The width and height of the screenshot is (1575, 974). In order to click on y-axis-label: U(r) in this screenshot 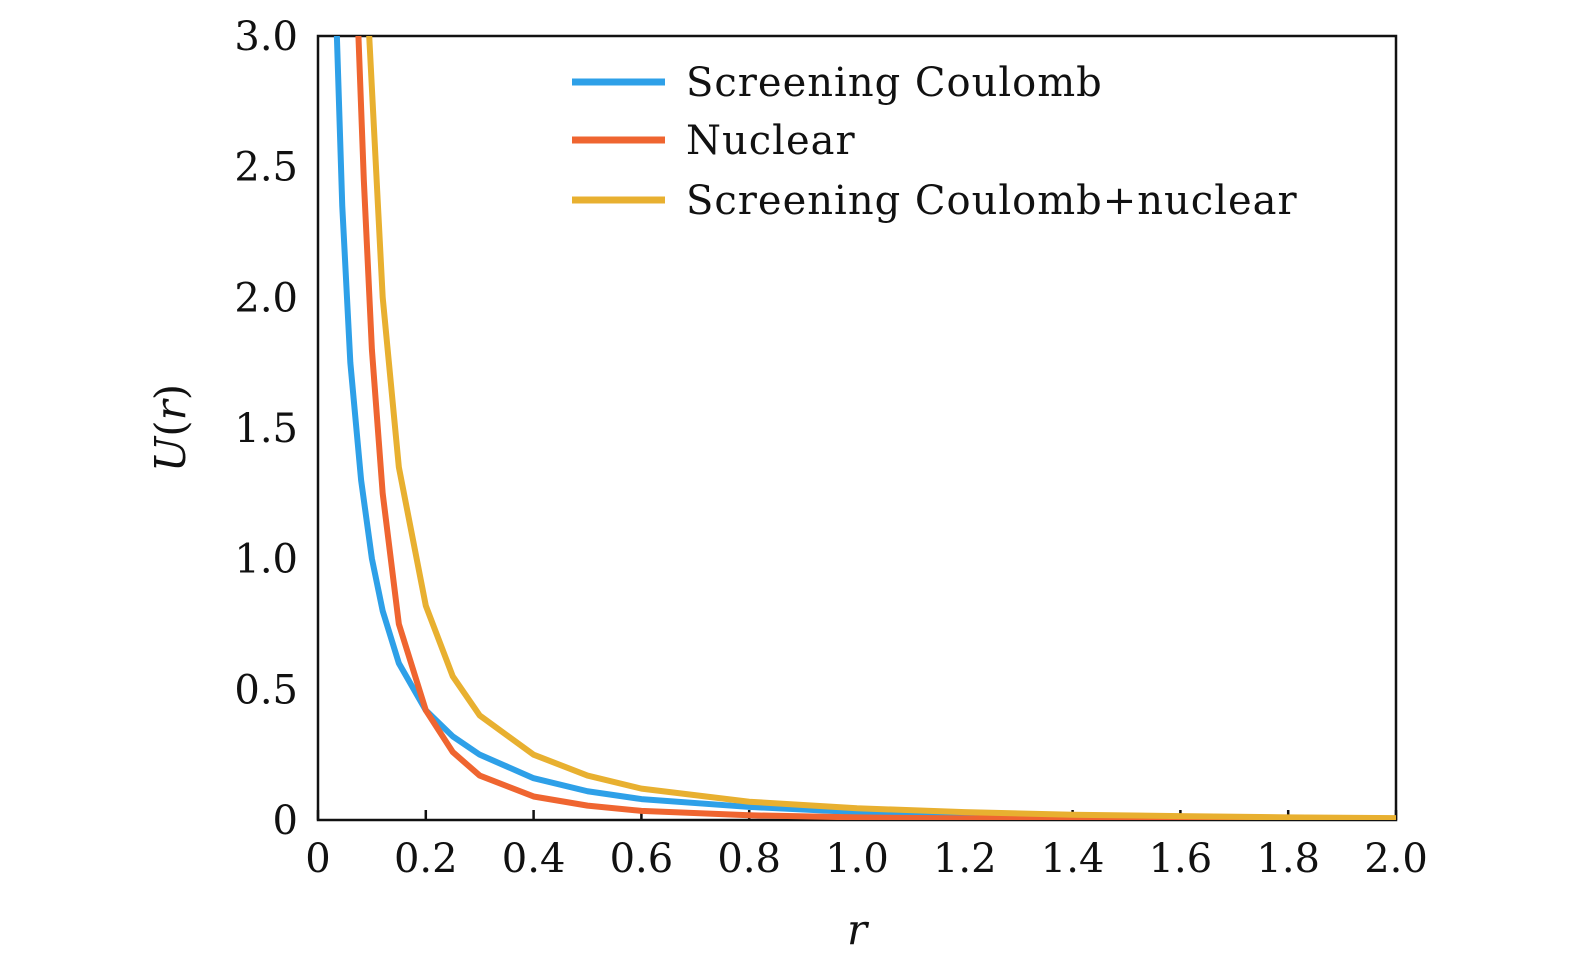, I will do `click(170, 428)`.